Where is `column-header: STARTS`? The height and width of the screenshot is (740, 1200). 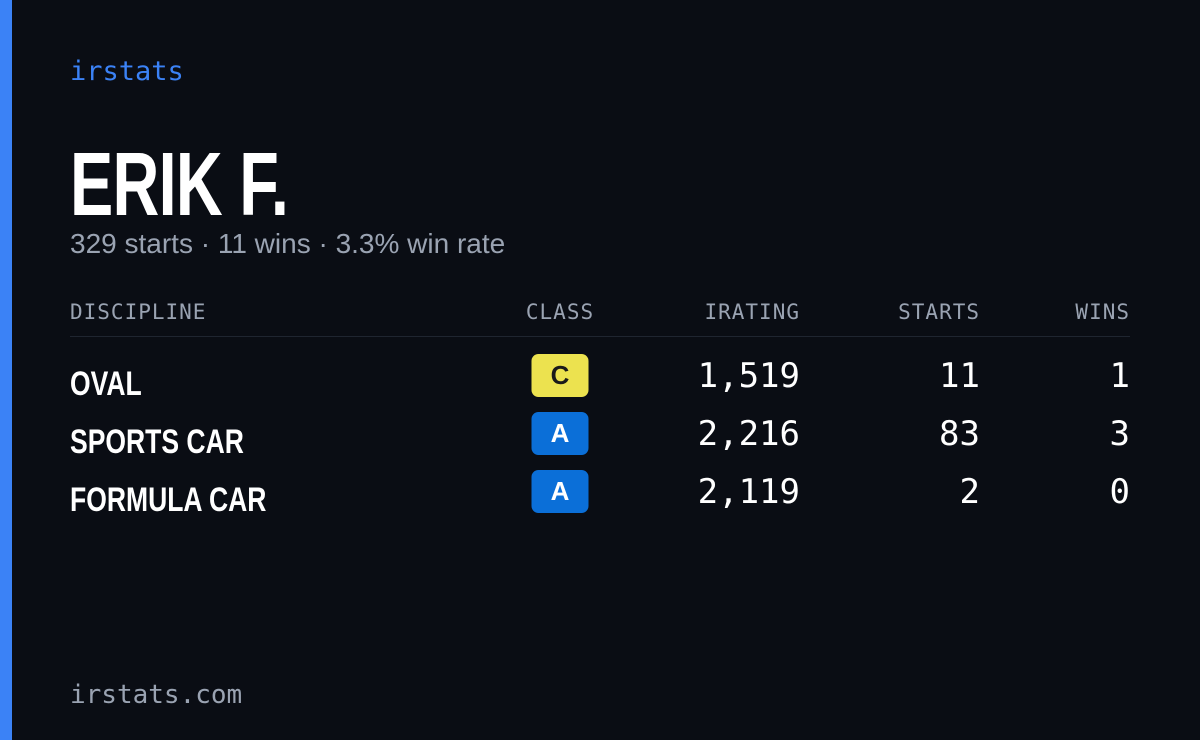 column-header: STARTS is located at coordinates (939, 312).